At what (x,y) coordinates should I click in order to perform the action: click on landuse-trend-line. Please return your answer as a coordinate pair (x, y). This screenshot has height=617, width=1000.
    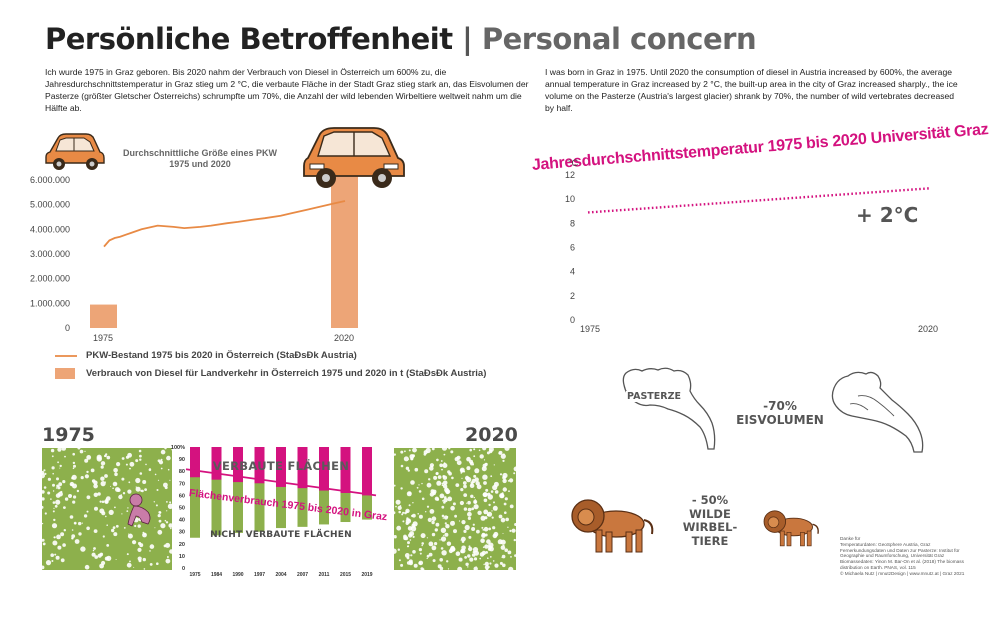
    Looking at the image, I should click on (281, 482).